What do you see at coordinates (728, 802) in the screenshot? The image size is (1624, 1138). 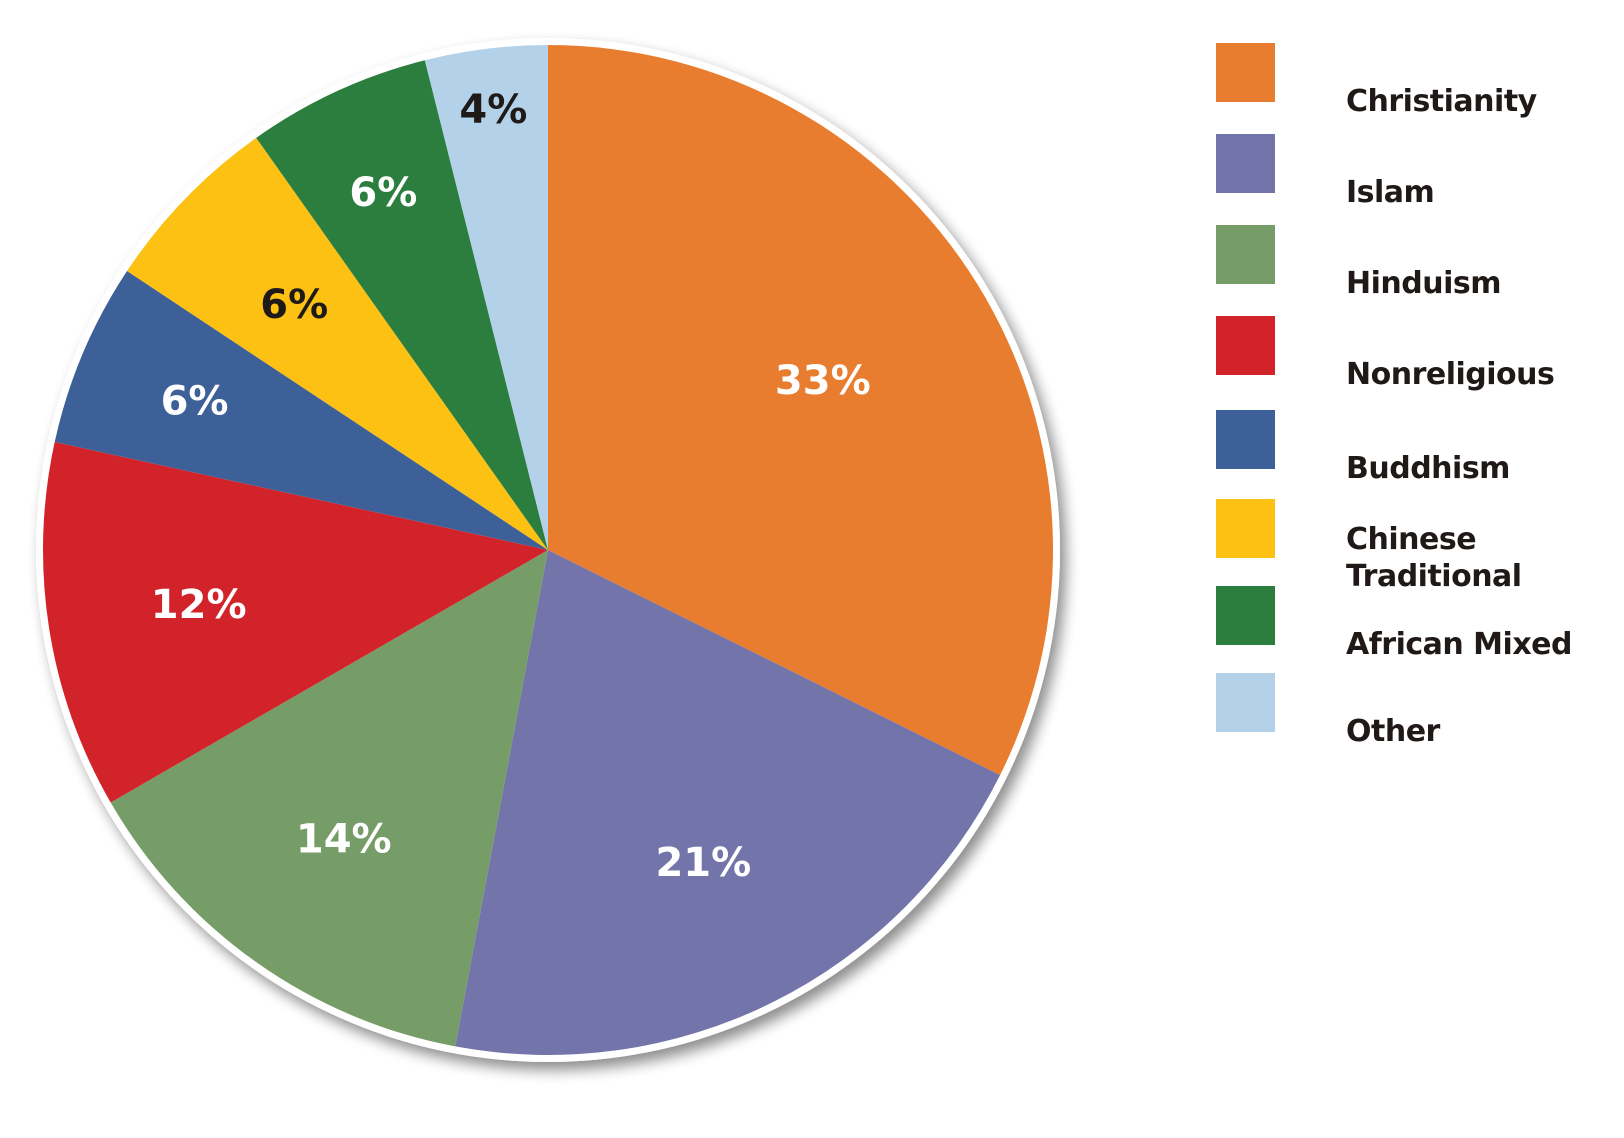 I see `pie-slice-islam` at bounding box center [728, 802].